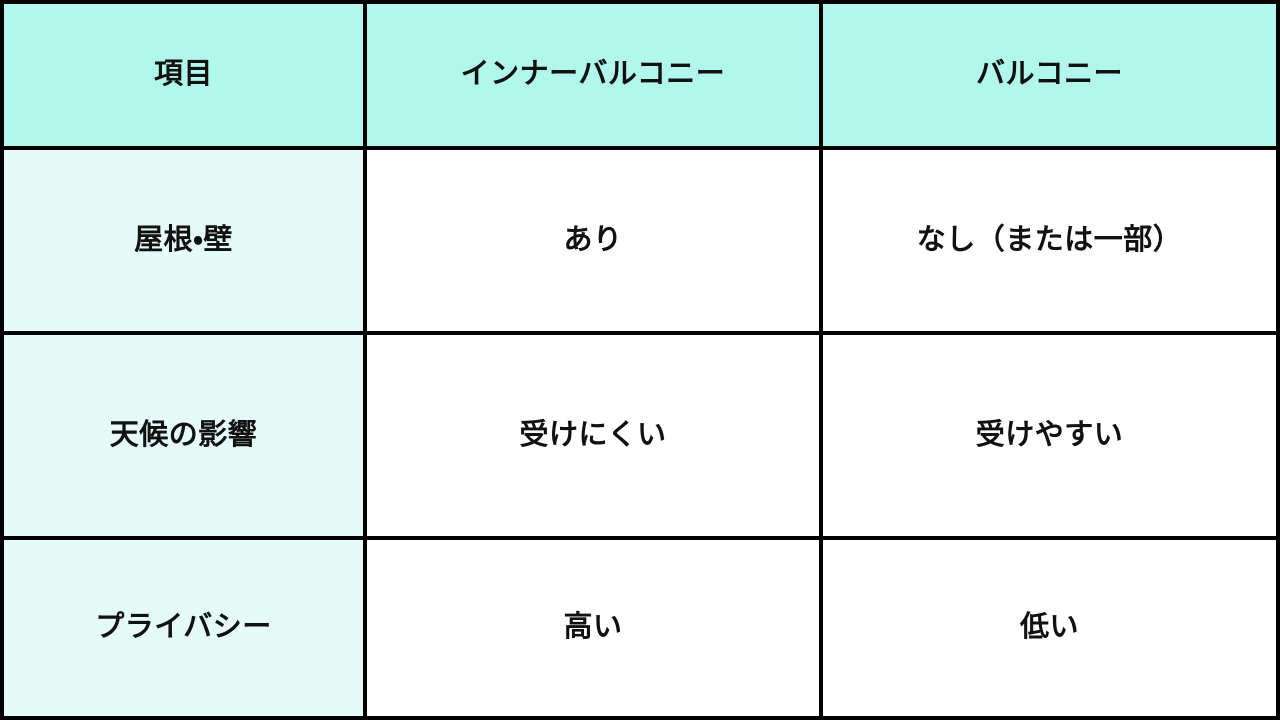 The width and height of the screenshot is (1280, 720). What do you see at coordinates (1049, 75) in the screenshot?
I see `header-cell-balcony: バルコニー` at bounding box center [1049, 75].